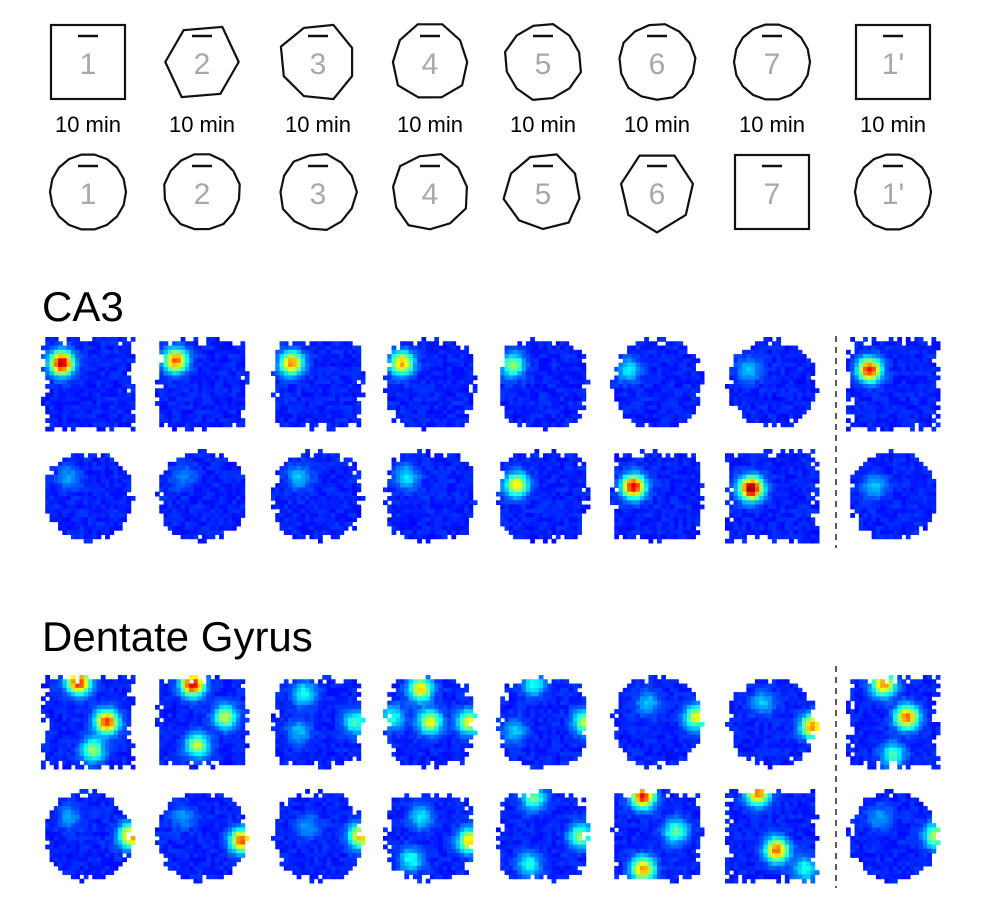  I want to click on section-title-ca3: CA3, so click(83, 306).